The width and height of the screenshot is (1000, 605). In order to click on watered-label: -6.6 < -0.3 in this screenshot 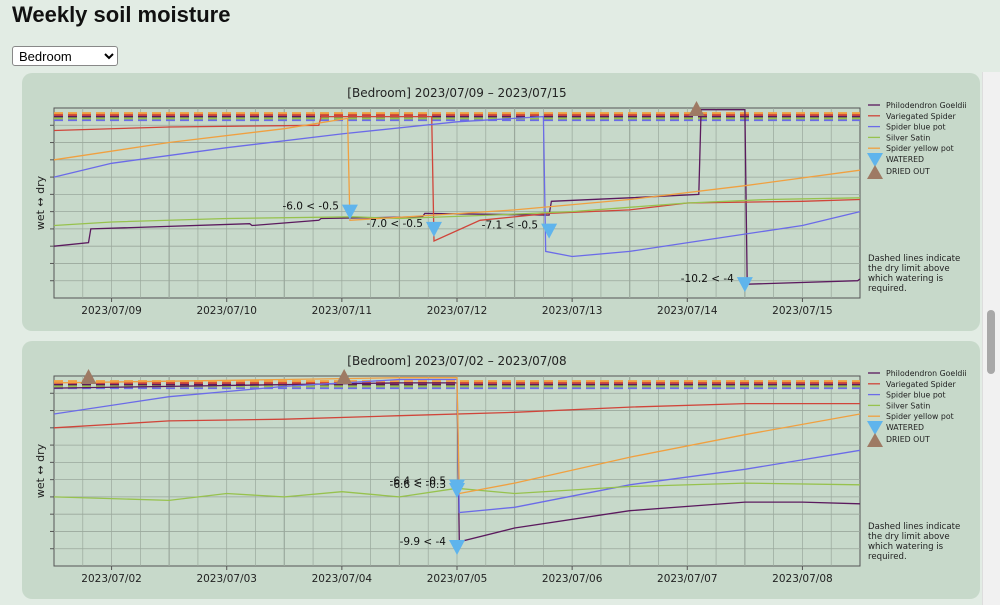, I will do `click(418, 485)`.